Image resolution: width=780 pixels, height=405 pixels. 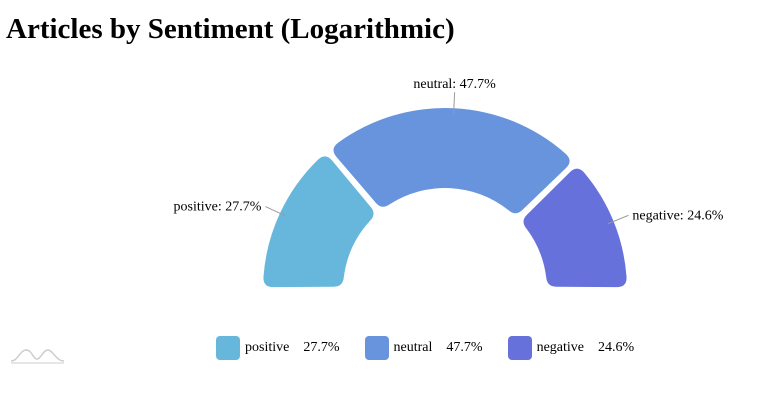 I want to click on legend-label: neutral, so click(x=413, y=347).